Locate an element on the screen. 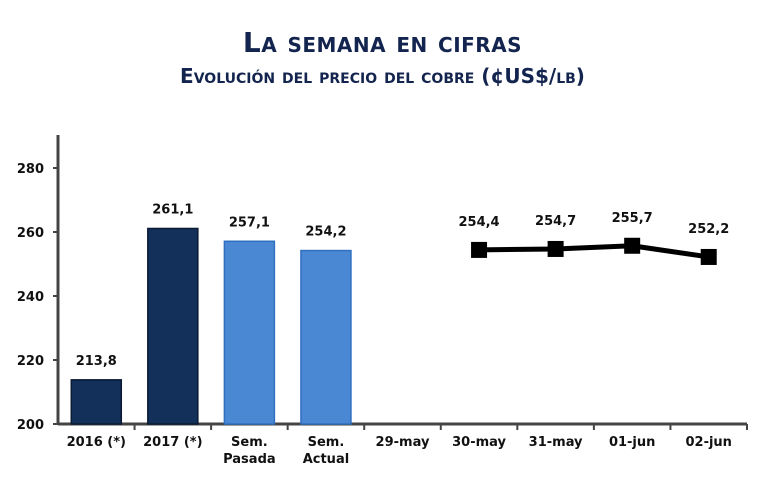  x-tick-label: Pasada is located at coordinates (249, 459).